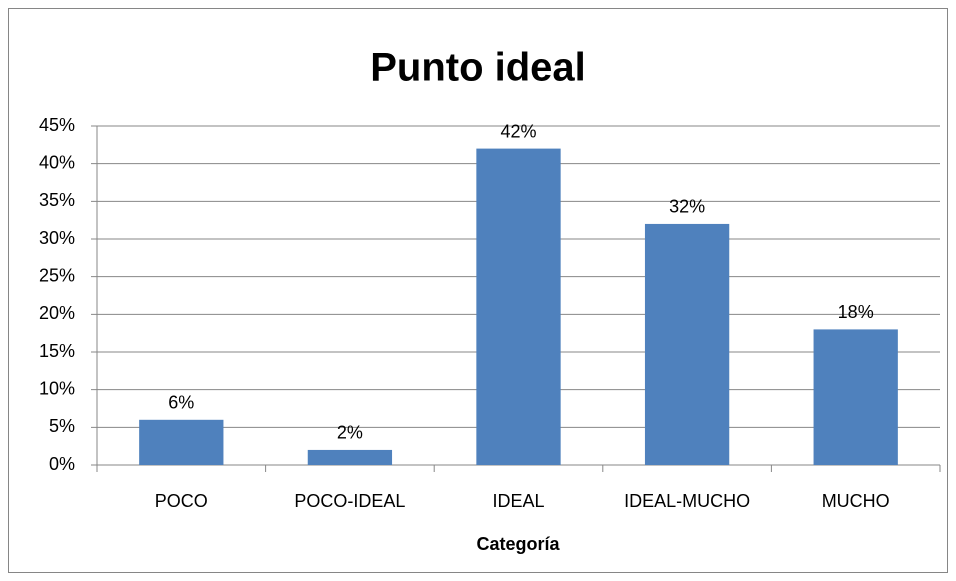 The image size is (956, 581). I want to click on x-tick-label: POCO, so click(181, 501).